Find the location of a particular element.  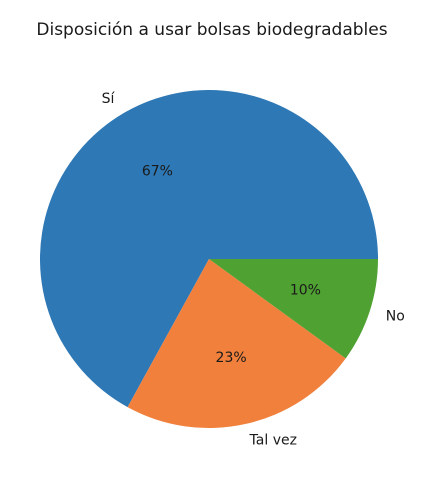

chart-title: Disposición a usar bolsas biodegradables is located at coordinates (212, 30).